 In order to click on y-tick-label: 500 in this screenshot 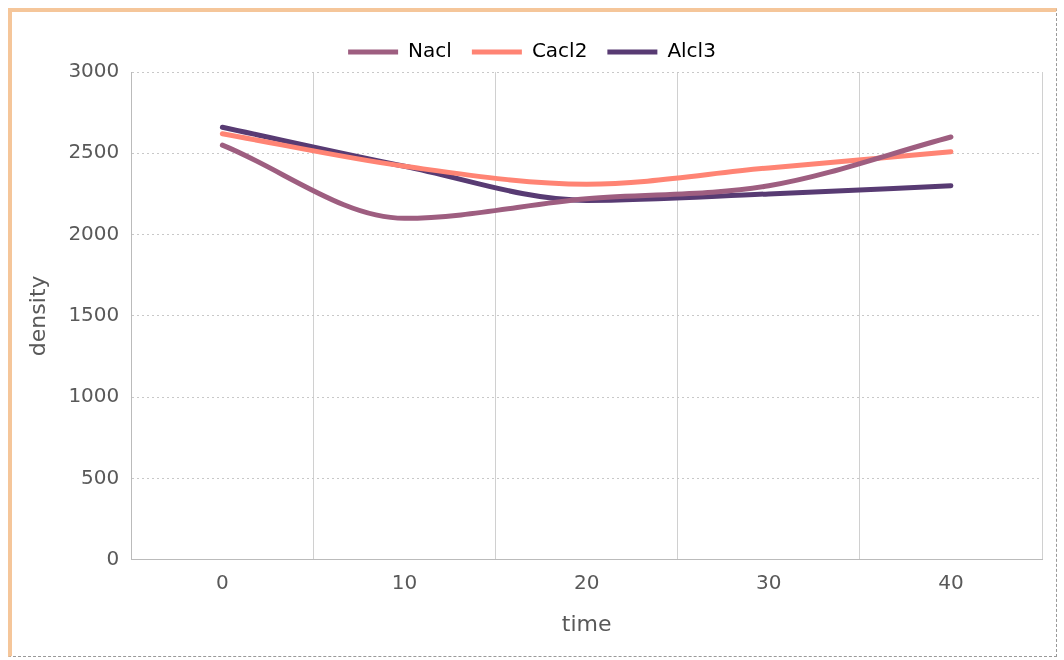, I will do `click(100, 476)`.